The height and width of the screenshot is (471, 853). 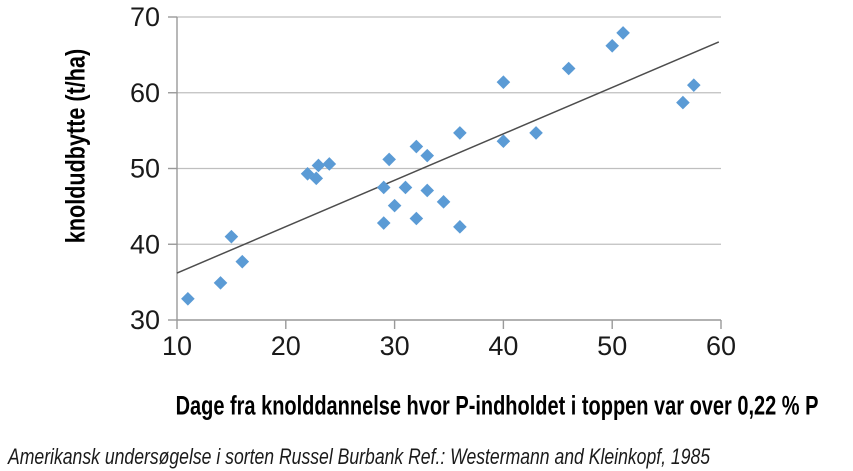 What do you see at coordinates (145, 169) in the screenshot?
I see `y-tick-label: 50` at bounding box center [145, 169].